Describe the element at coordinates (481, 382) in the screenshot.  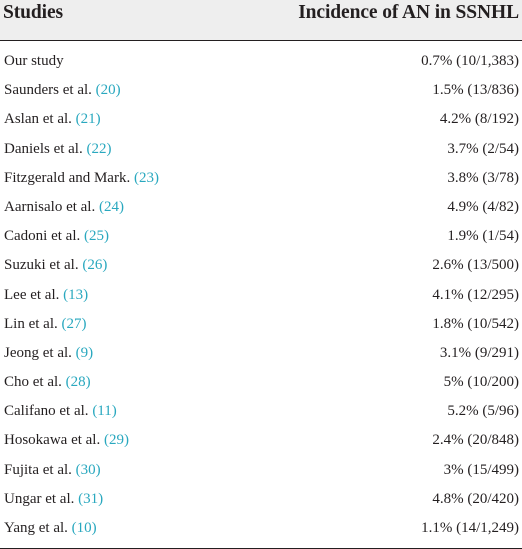
I see `incidence-cell: 5% (10/200)` at that location.